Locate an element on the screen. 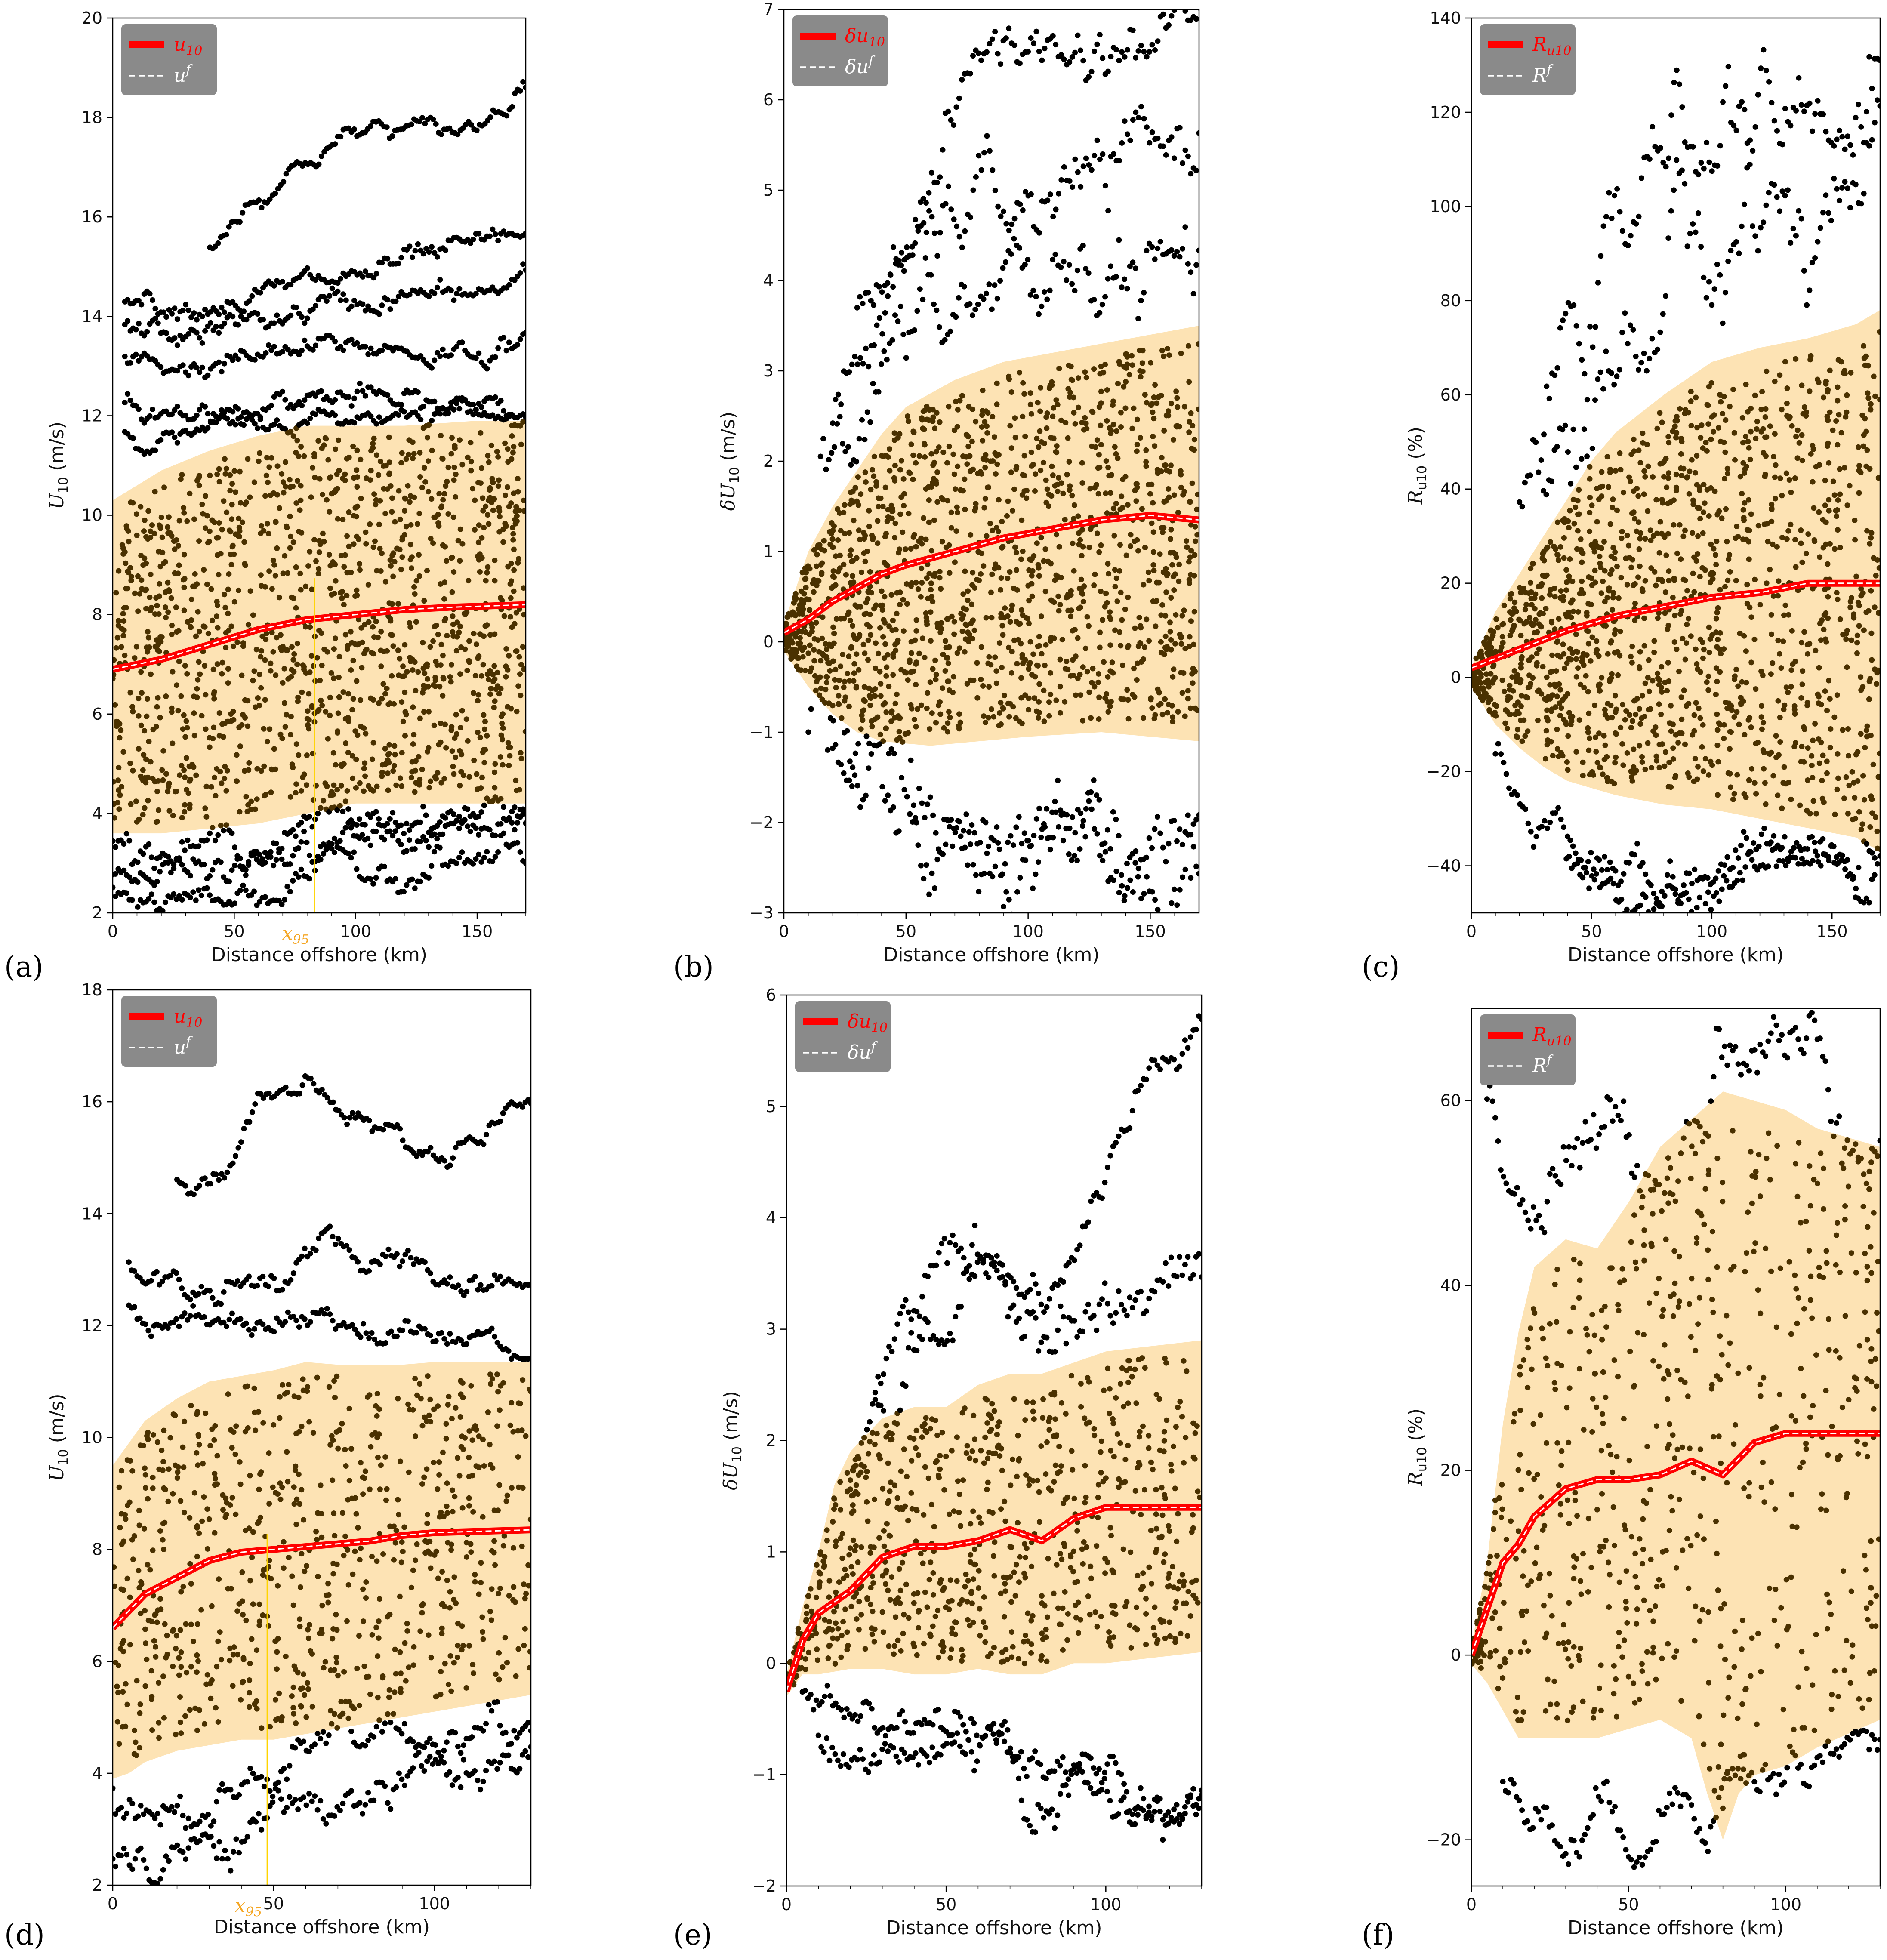 The height and width of the screenshot is (1960, 1887). y-tick-label: 1 is located at coordinates (768, 551).